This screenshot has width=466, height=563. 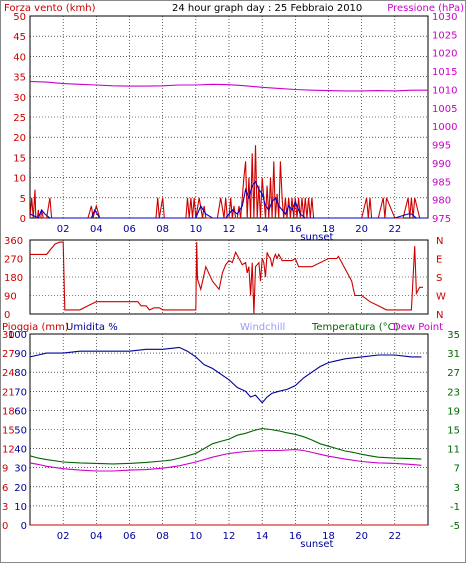 I want to click on pressure-tick-label: 980, so click(x=441, y=201).